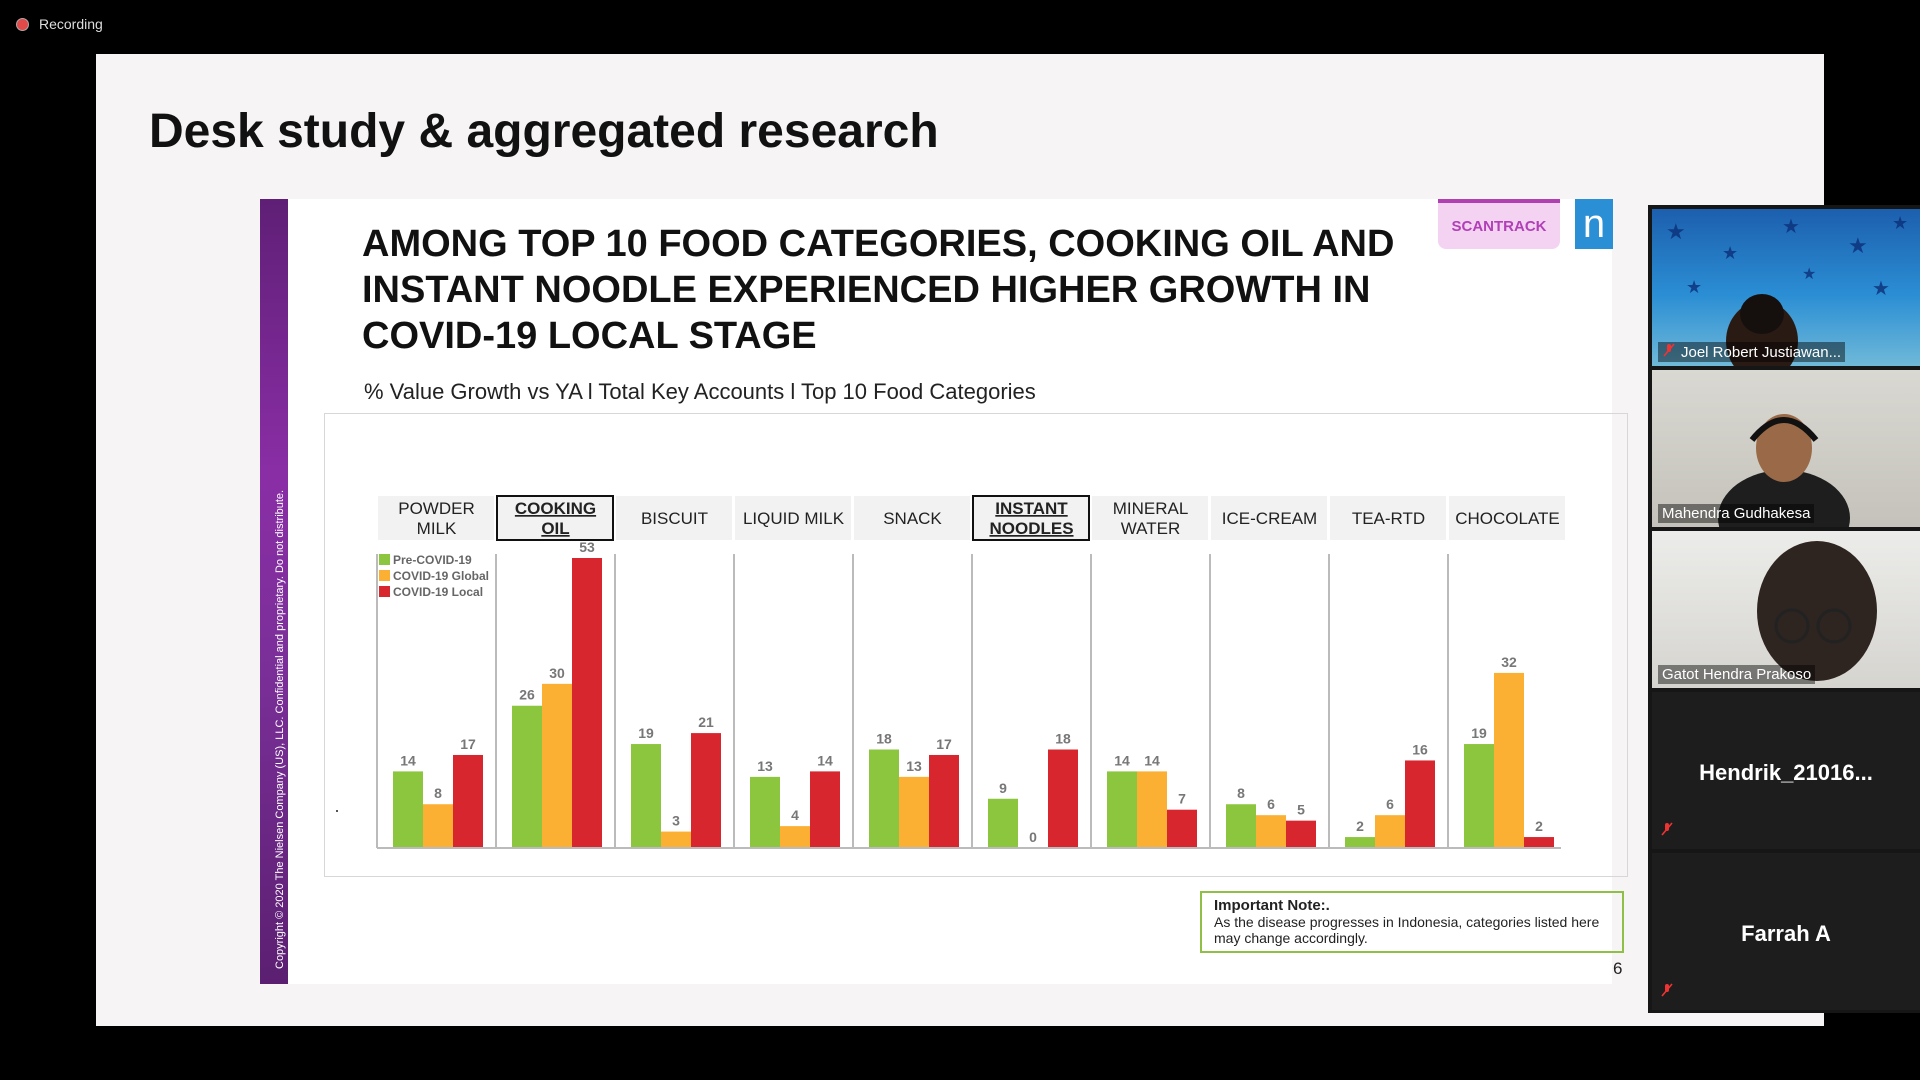  I want to click on participant-tile-2: Mahendra Gudhakesa, so click(1786, 448).